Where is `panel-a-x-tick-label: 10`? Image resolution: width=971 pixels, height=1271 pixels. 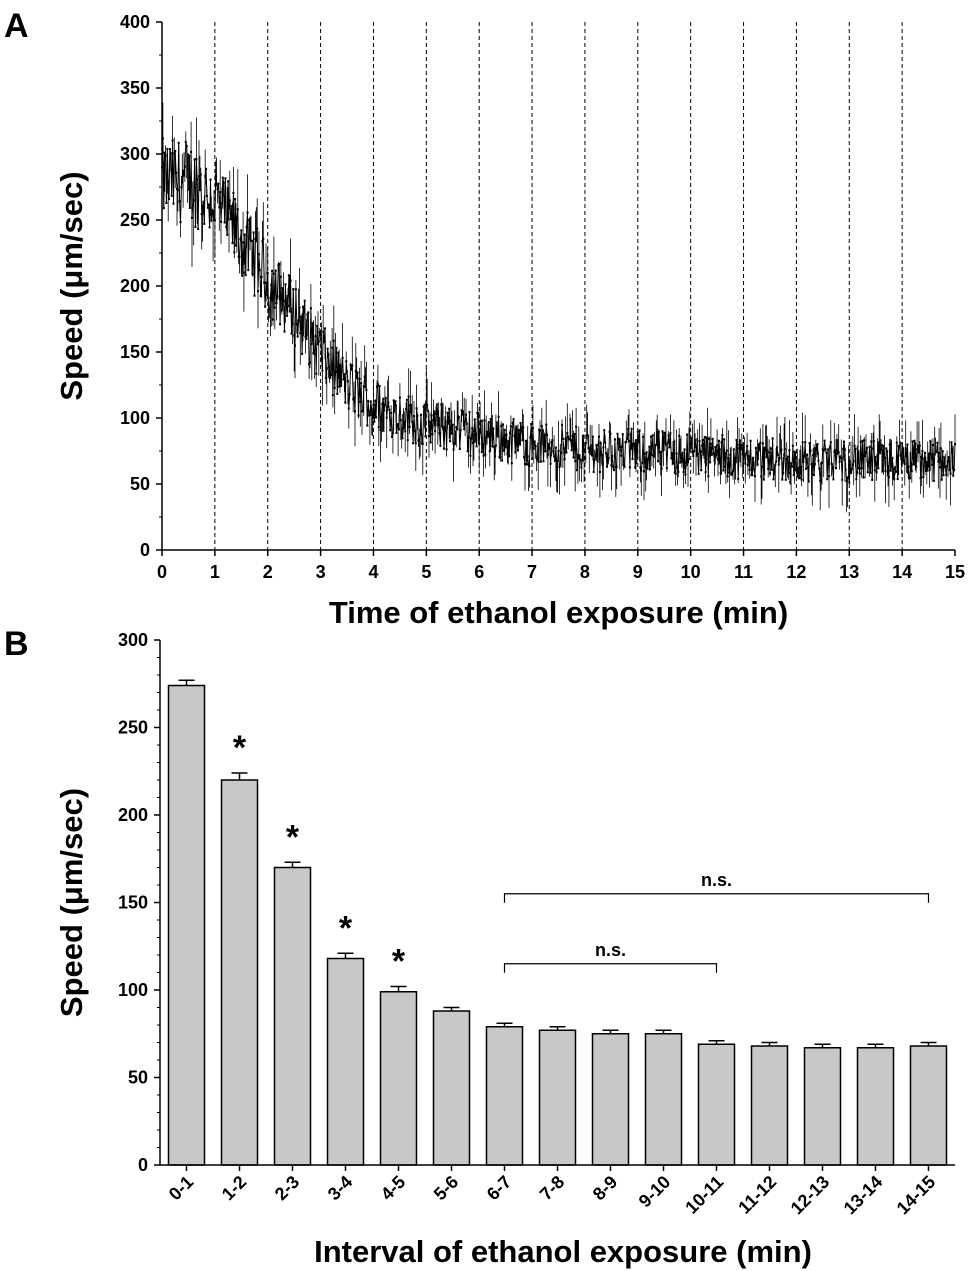 panel-a-x-tick-label: 10 is located at coordinates (691, 572).